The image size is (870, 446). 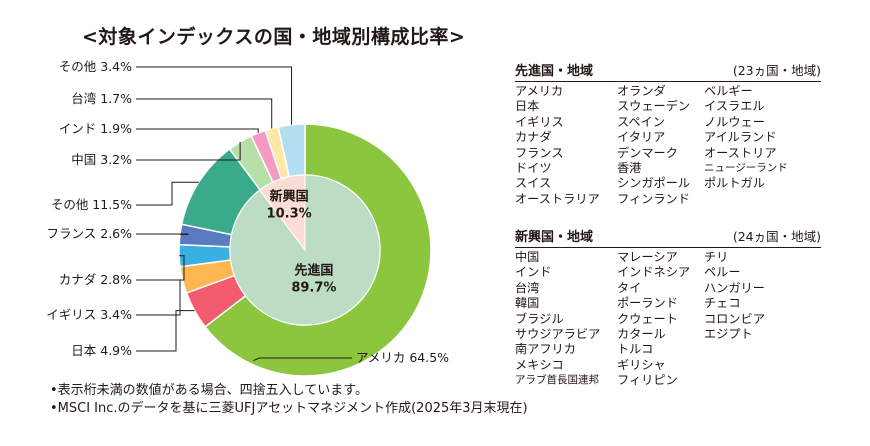 What do you see at coordinates (95, 279) in the screenshot?
I see `slice-label: カナダ 2.8%` at bounding box center [95, 279].